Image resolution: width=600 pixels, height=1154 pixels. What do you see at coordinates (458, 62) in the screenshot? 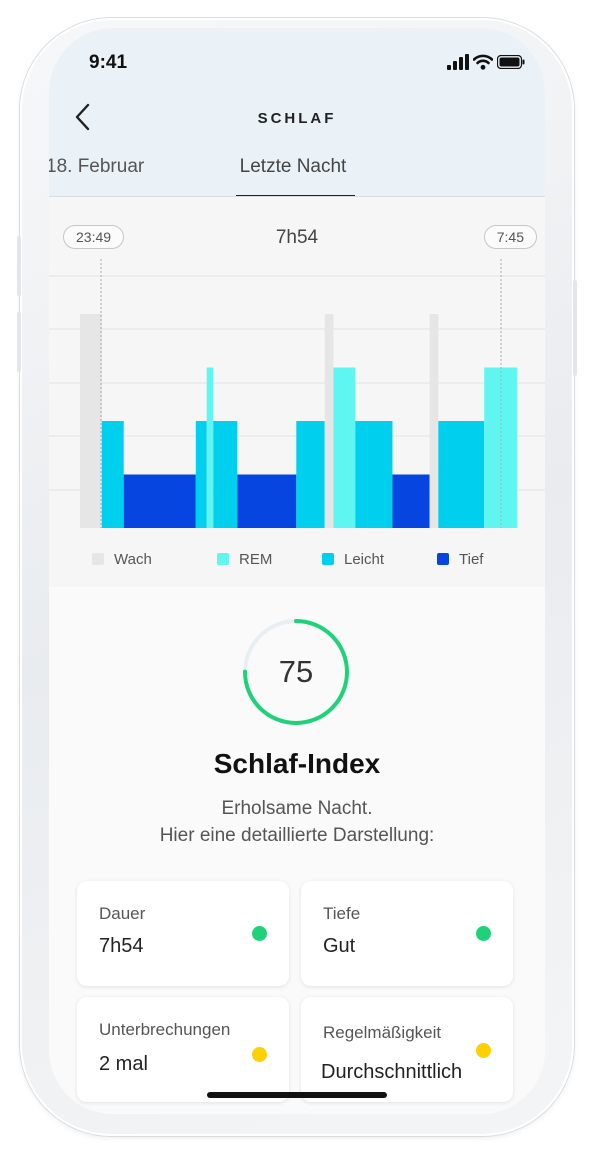
I see `cellular-signal-icon` at bounding box center [458, 62].